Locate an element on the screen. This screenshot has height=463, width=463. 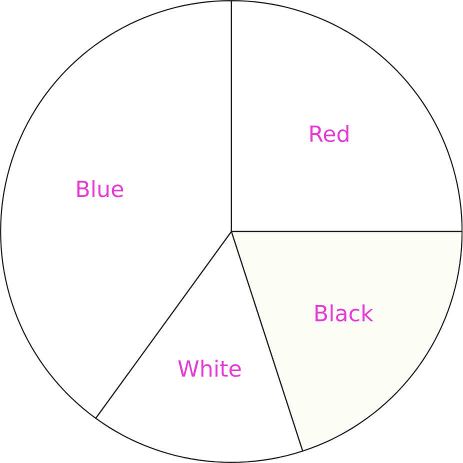
slice-label: White is located at coordinates (209, 368).